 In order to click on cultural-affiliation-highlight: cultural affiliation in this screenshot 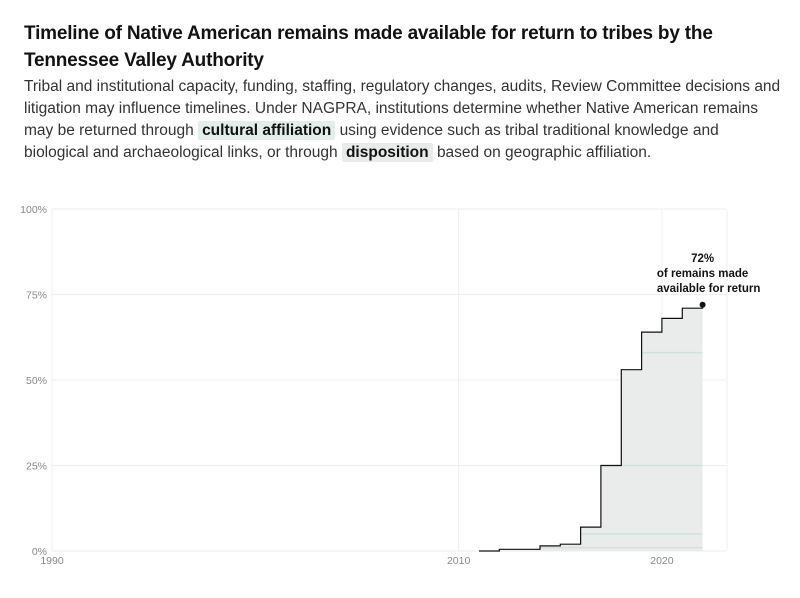, I will do `click(267, 130)`.